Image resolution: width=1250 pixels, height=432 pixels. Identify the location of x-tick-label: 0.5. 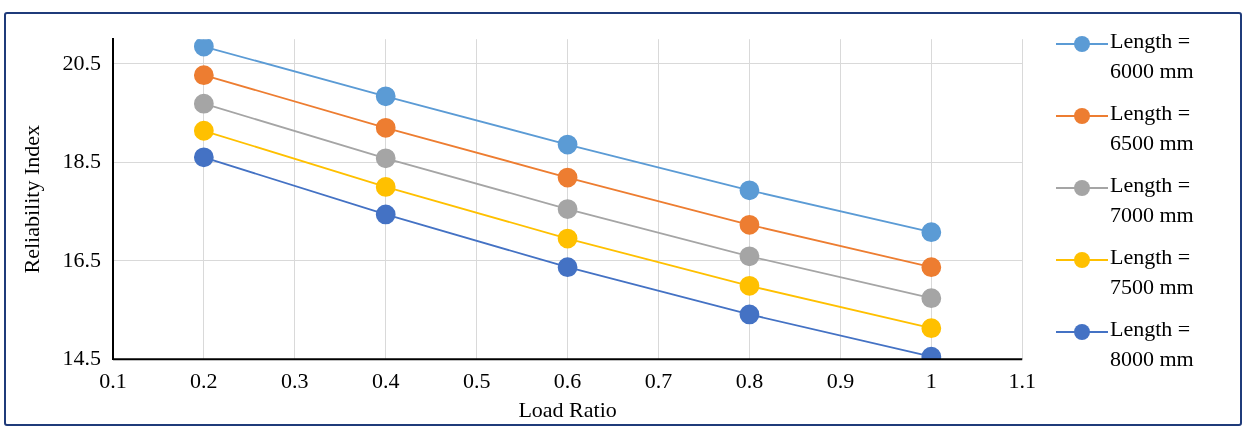
(476, 381).